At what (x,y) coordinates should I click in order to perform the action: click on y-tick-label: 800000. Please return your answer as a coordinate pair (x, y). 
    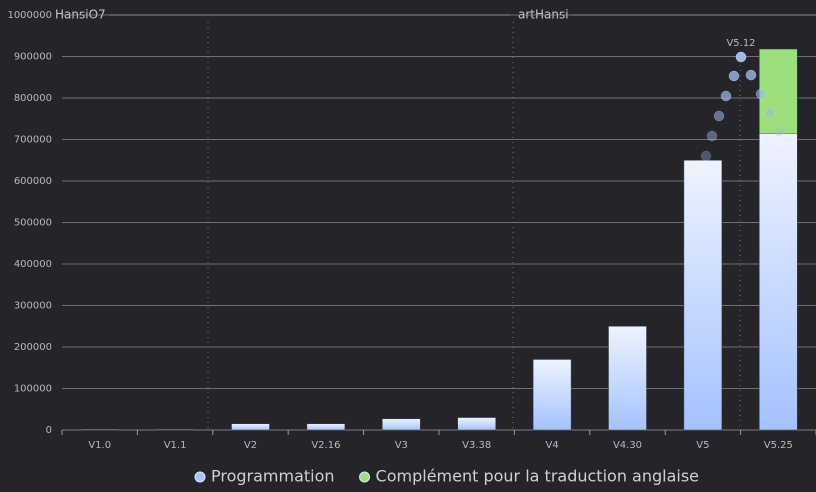
    Looking at the image, I should click on (33, 98).